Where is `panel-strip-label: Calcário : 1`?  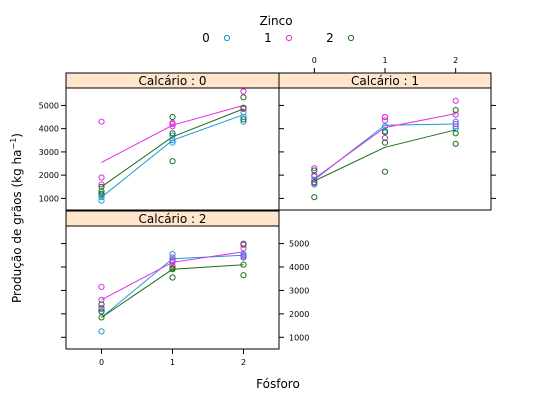 panel-strip-label: Calcário : 1 is located at coordinates (385, 81).